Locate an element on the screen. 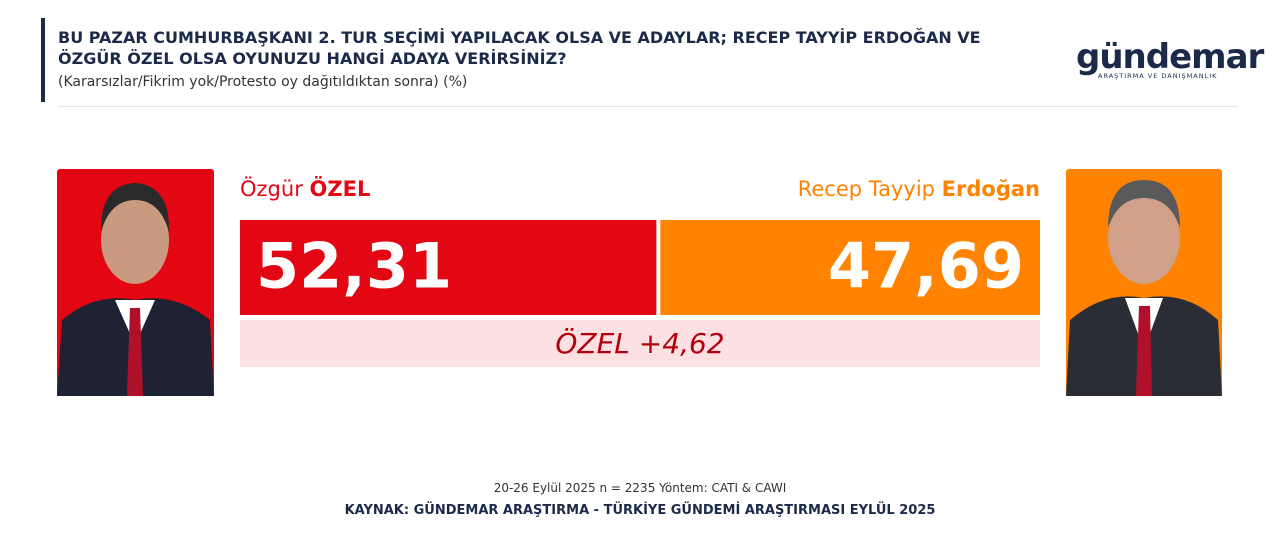 The width and height of the screenshot is (1280, 536). photo-right is located at coordinates (1144, 282).